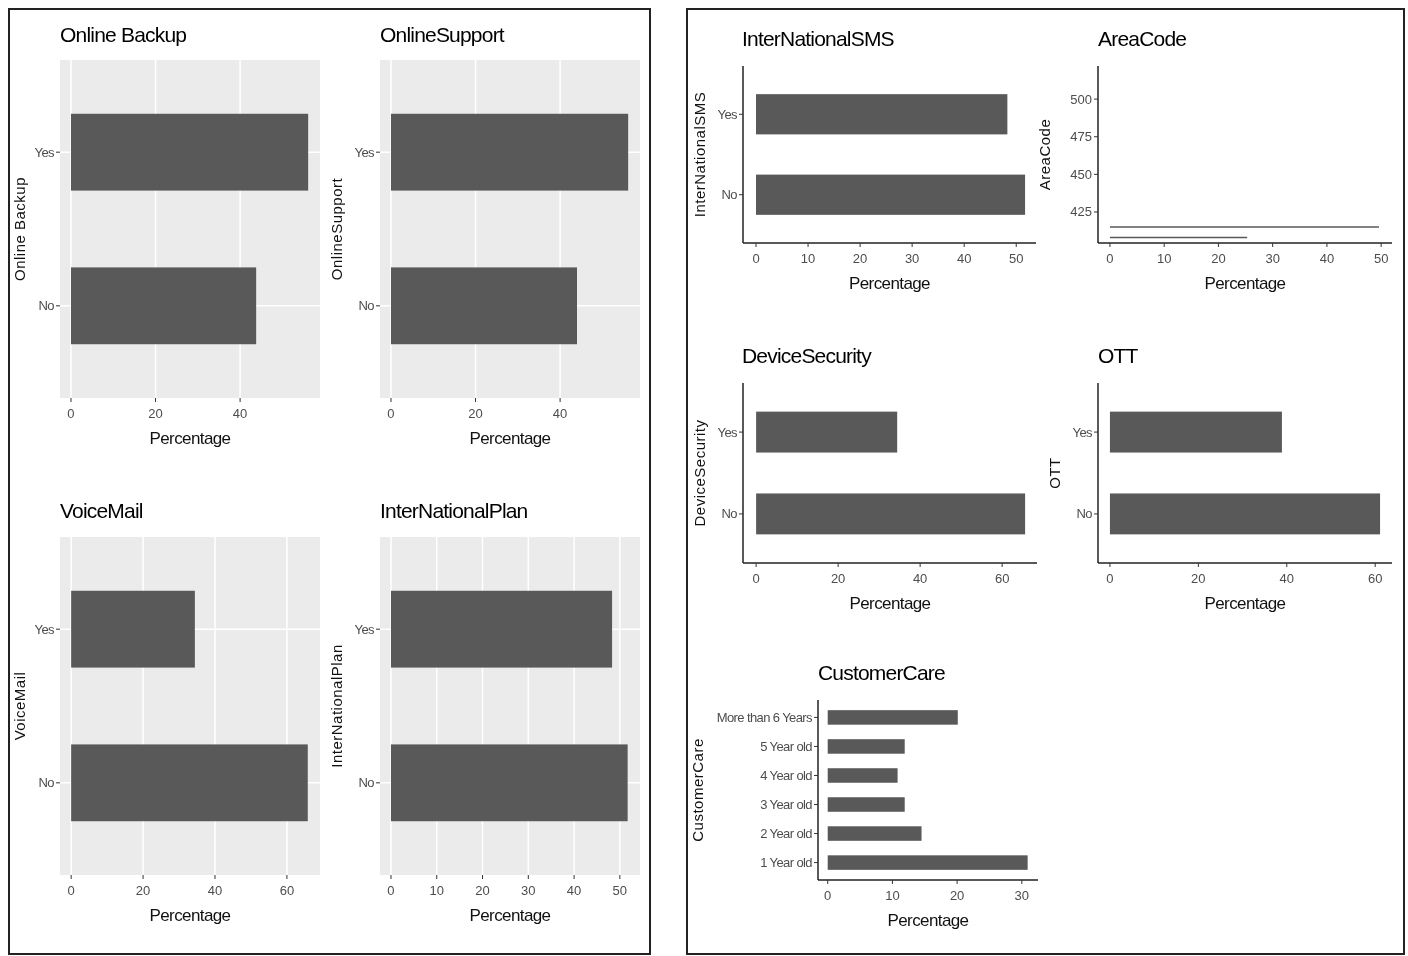 This screenshot has width=1408, height=956. What do you see at coordinates (336, 706) in the screenshot?
I see `y-axis-title: InterNationalPlan` at bounding box center [336, 706].